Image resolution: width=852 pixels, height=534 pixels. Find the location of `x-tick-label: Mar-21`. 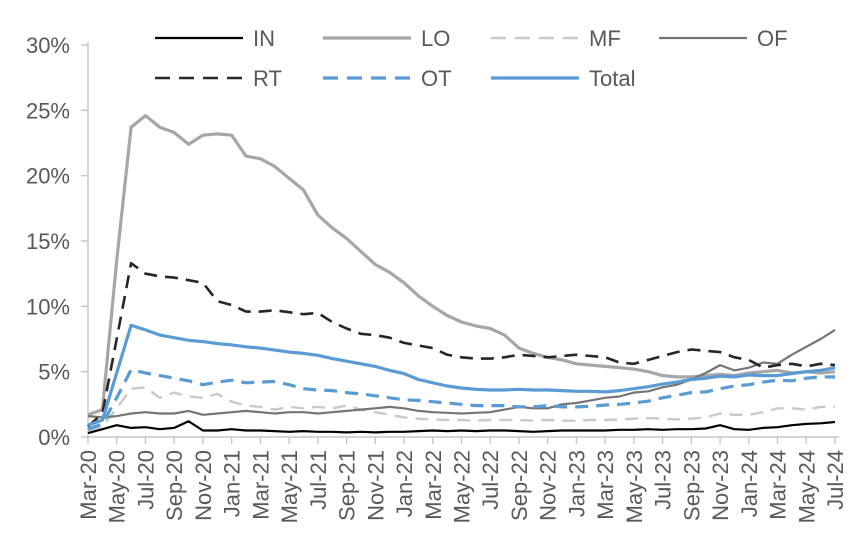

x-tick-label: Mar-21 is located at coordinates (260, 485).